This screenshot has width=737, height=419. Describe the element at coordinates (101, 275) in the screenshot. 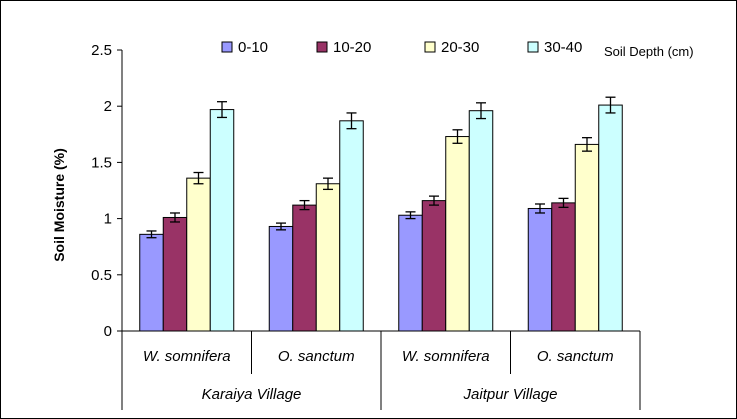

I see `y-tick-label: 0.5` at that location.